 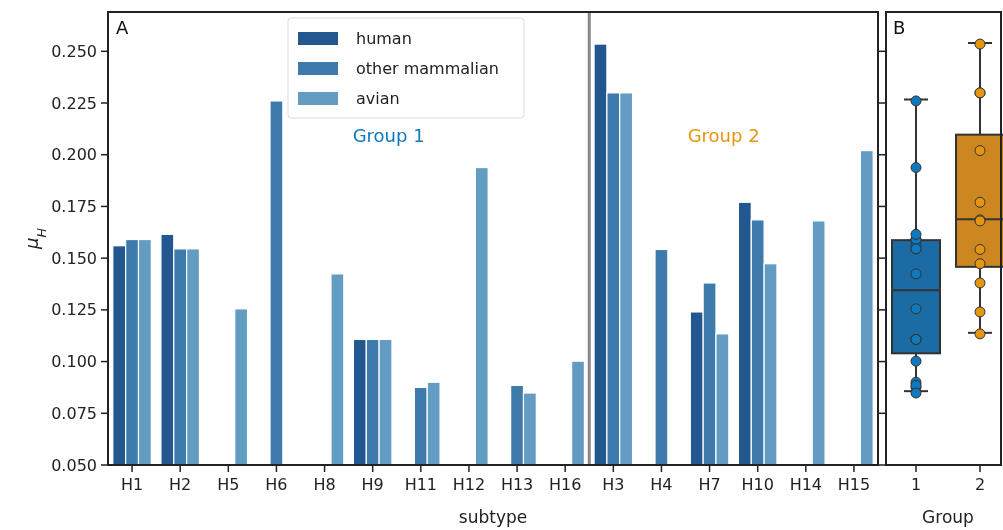 What do you see at coordinates (613, 484) in the screenshot?
I see `x-tick-label: H3` at bounding box center [613, 484].